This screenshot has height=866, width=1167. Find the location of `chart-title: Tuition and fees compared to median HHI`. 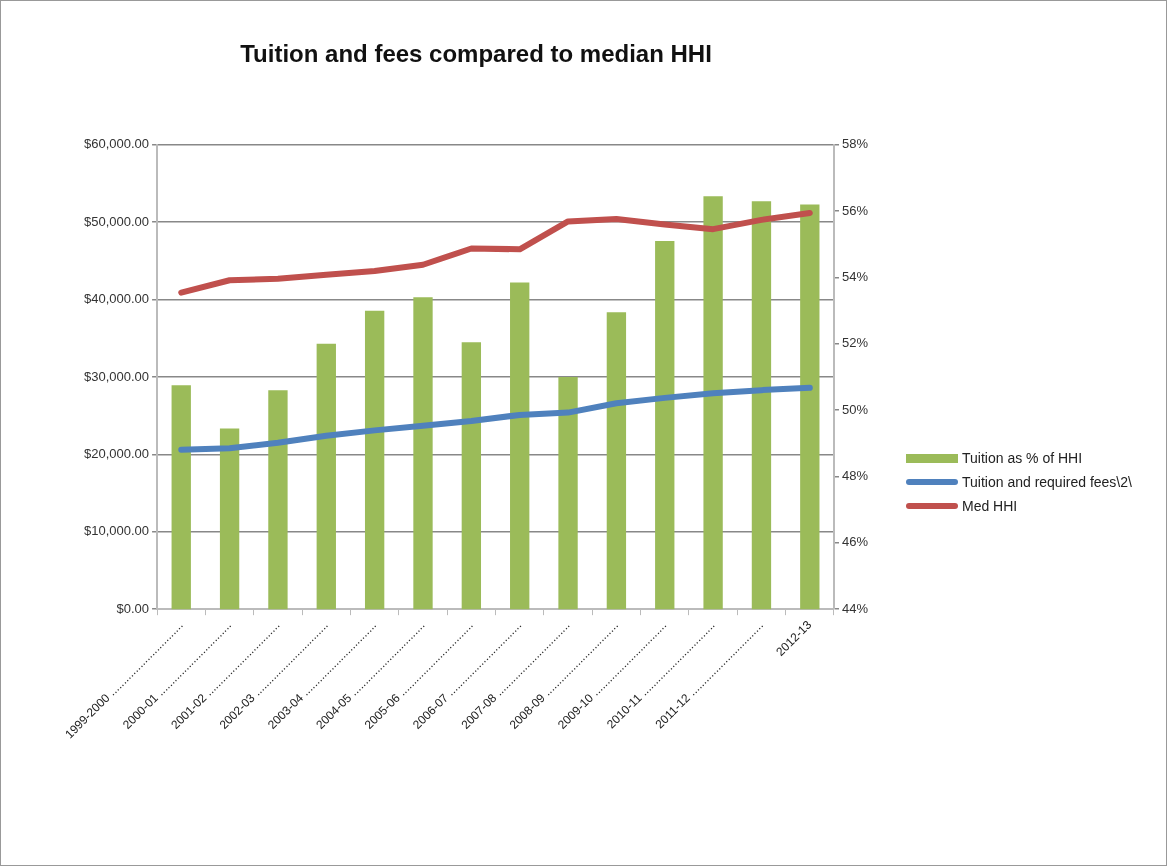

chart-title: Tuition and fees compared to median HHI is located at coordinates (476, 54).